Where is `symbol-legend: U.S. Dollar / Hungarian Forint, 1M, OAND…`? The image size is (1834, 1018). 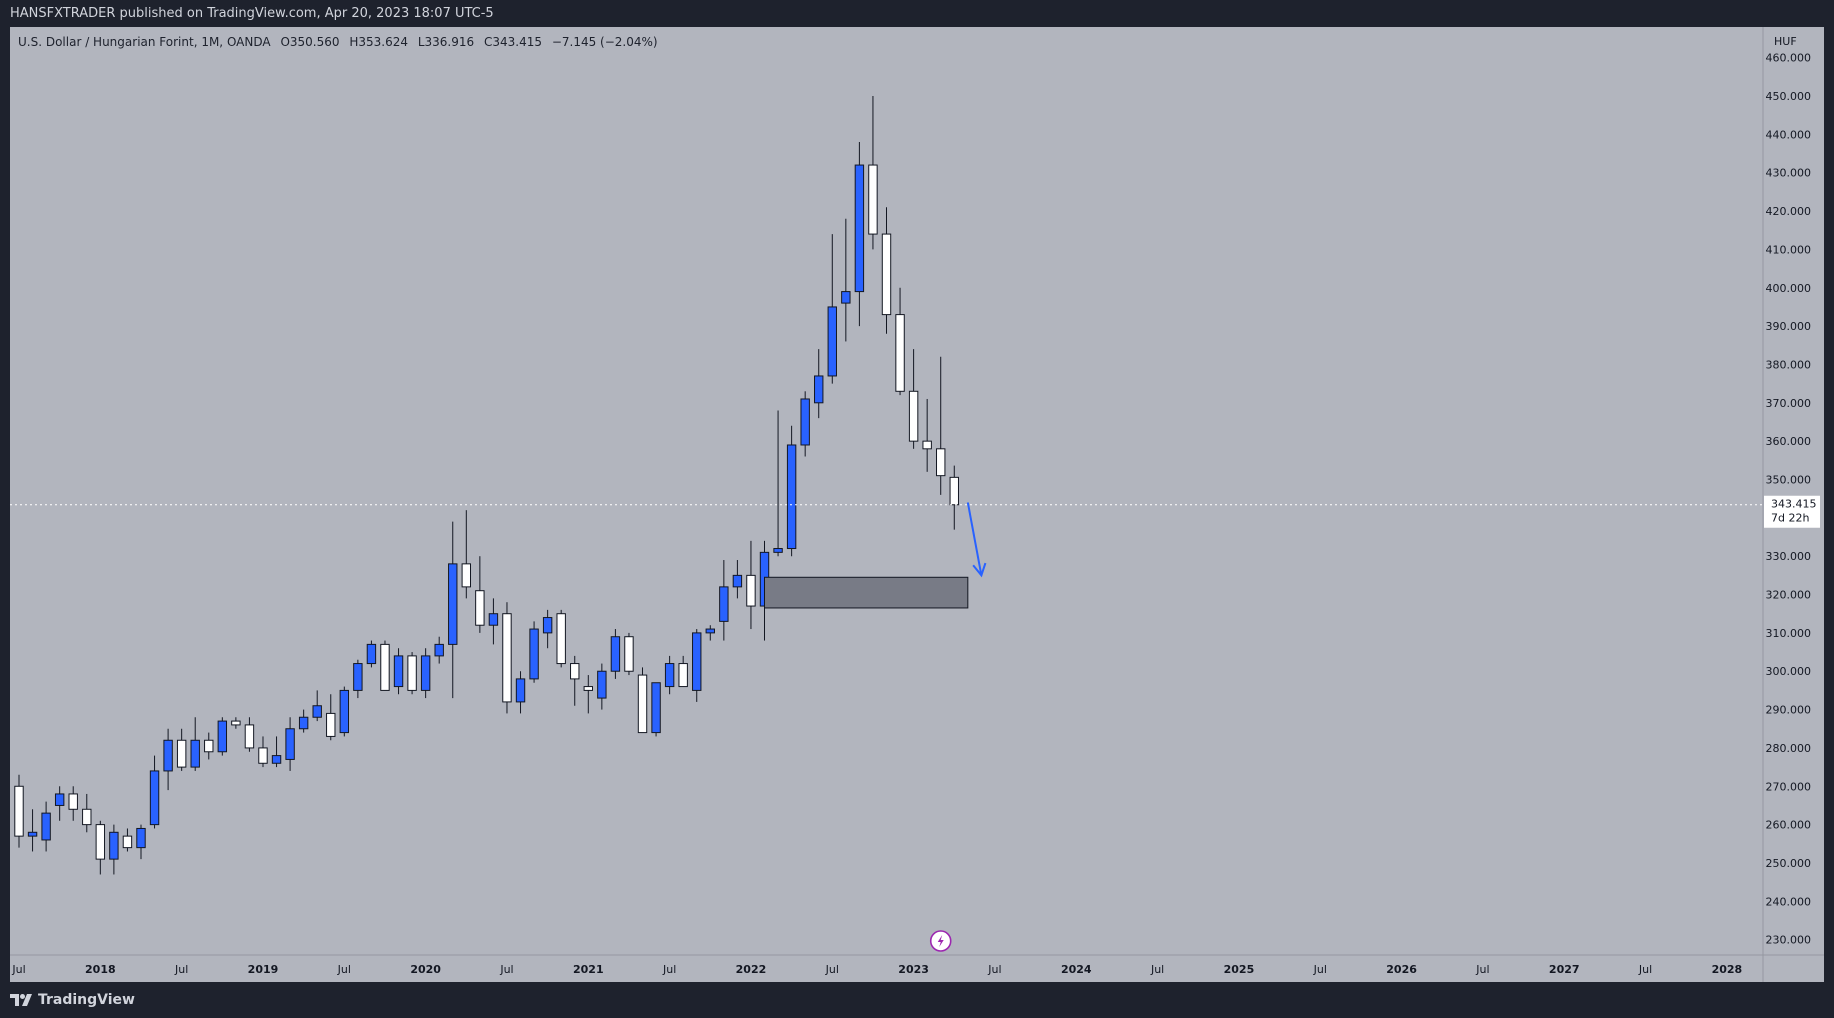
symbol-legend: U.S. Dollar / Hungarian Forint, 1M, OAND… is located at coordinates (338, 42).